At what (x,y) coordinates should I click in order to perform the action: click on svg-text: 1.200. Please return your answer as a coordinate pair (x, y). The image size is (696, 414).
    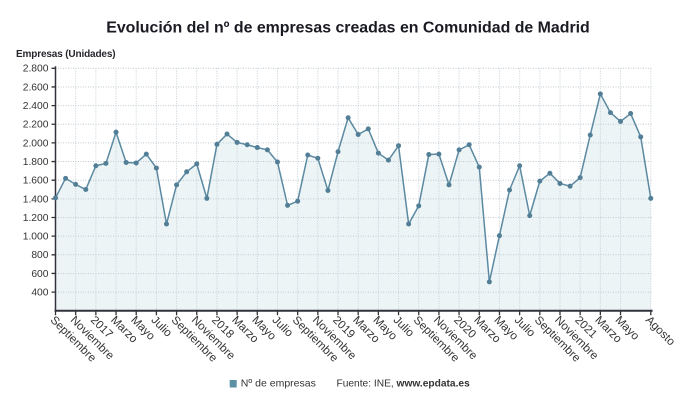
    Looking at the image, I should click on (36, 218).